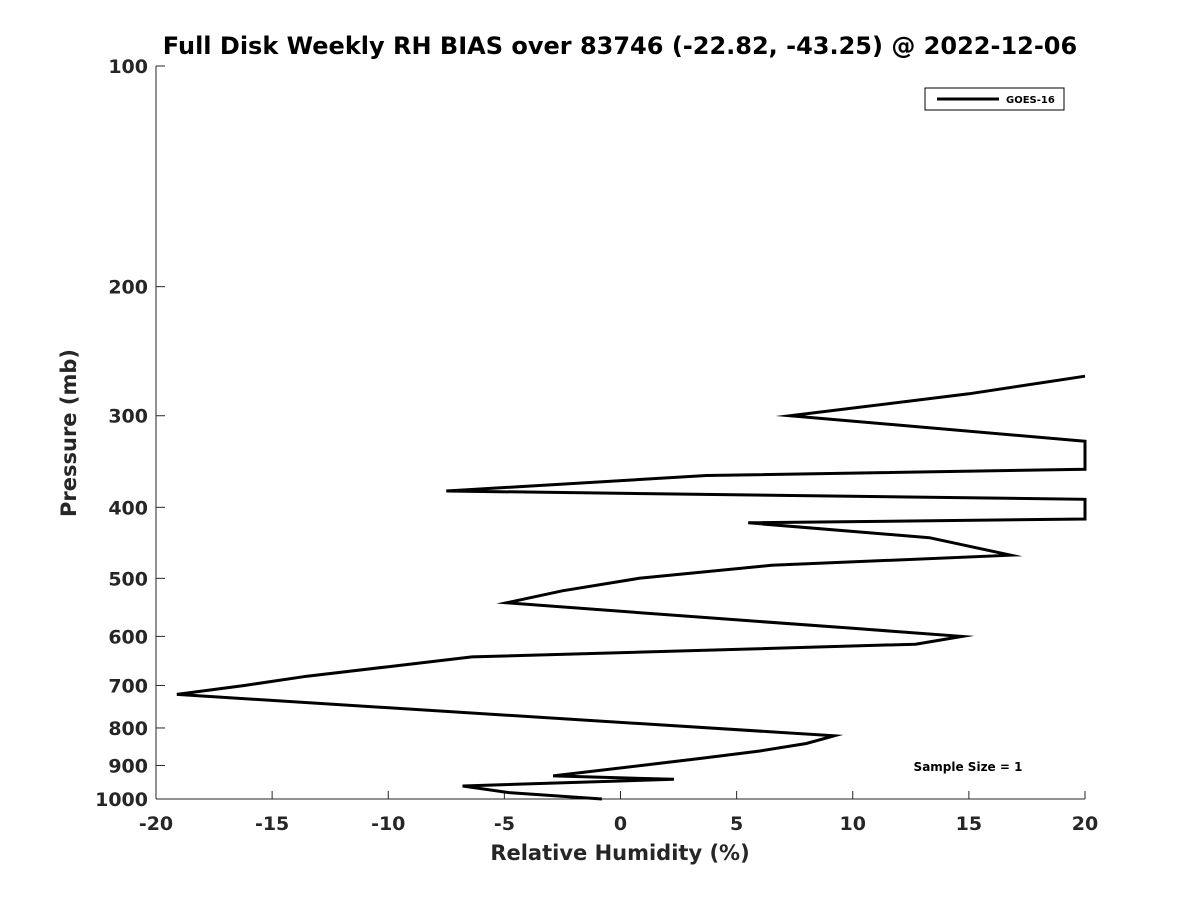 Image resolution: width=1200 pixels, height=900 pixels. I want to click on x-tick-label: 5, so click(736, 824).